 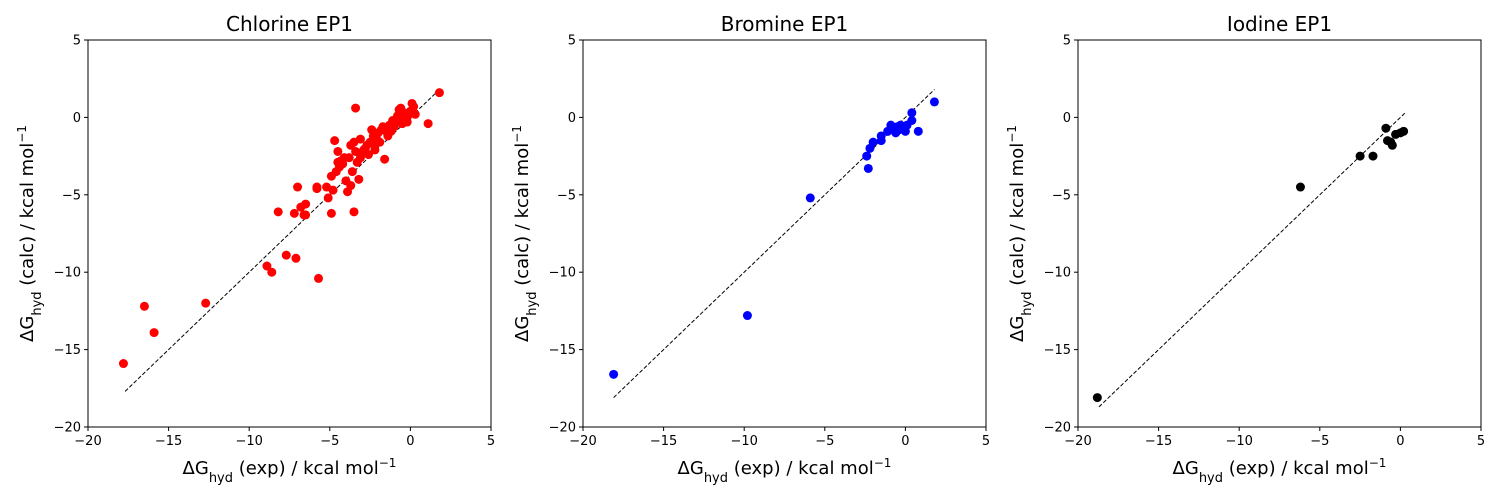 I want to click on y-tick-label: −20, so click(x=67, y=428).